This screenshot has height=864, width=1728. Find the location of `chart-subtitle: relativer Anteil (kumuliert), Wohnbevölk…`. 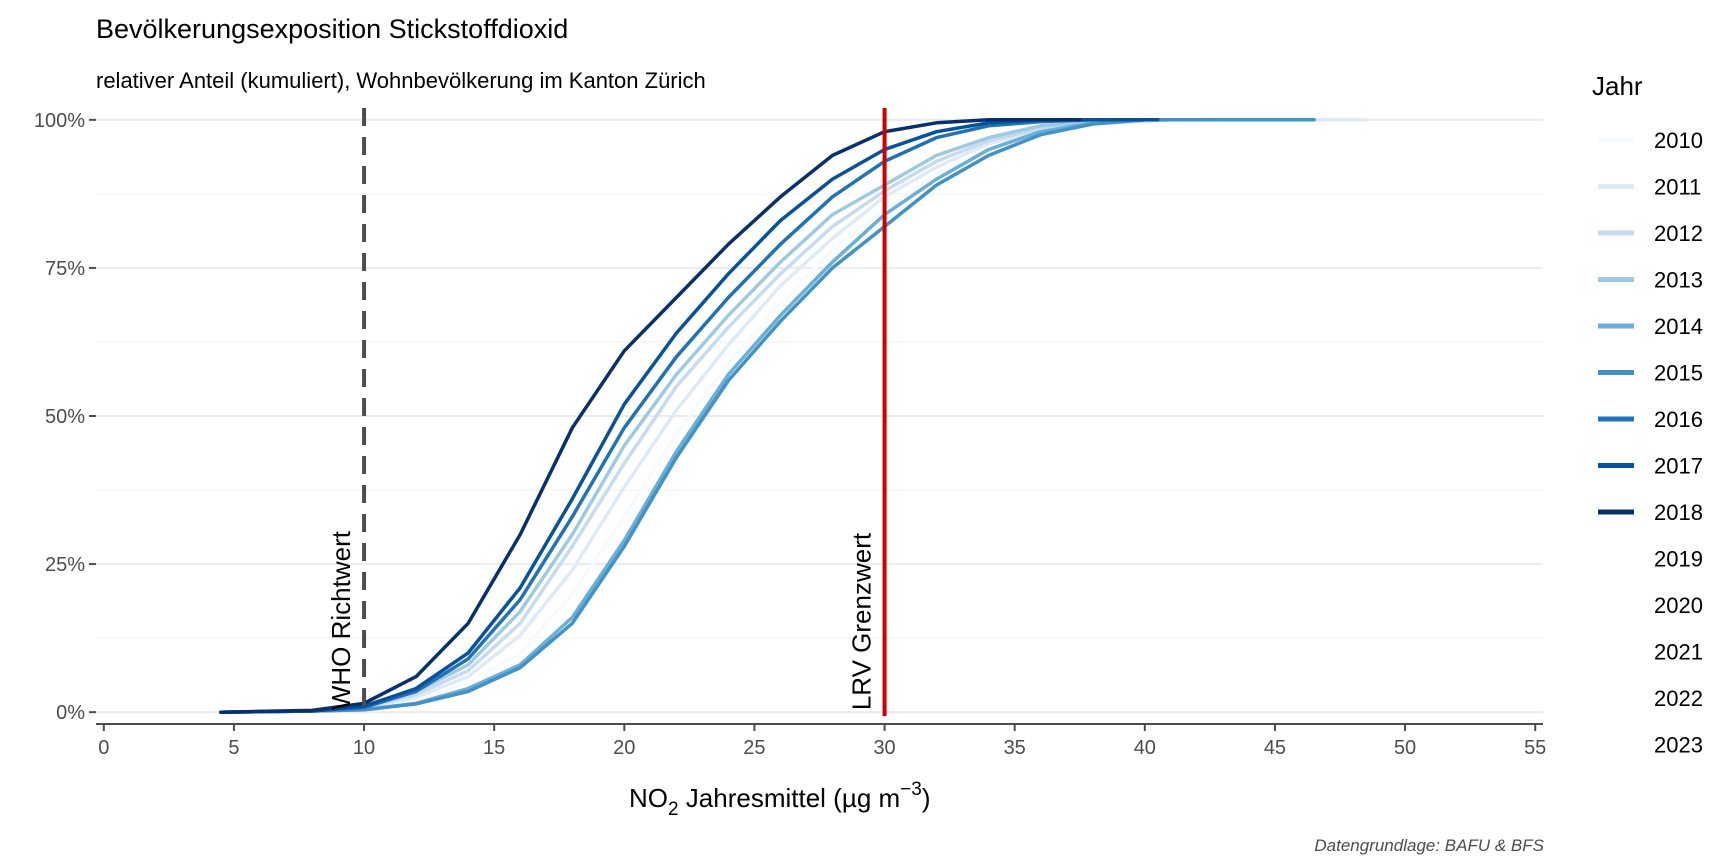

chart-subtitle: relativer Anteil (kumuliert), Wohnbevölk… is located at coordinates (401, 80).